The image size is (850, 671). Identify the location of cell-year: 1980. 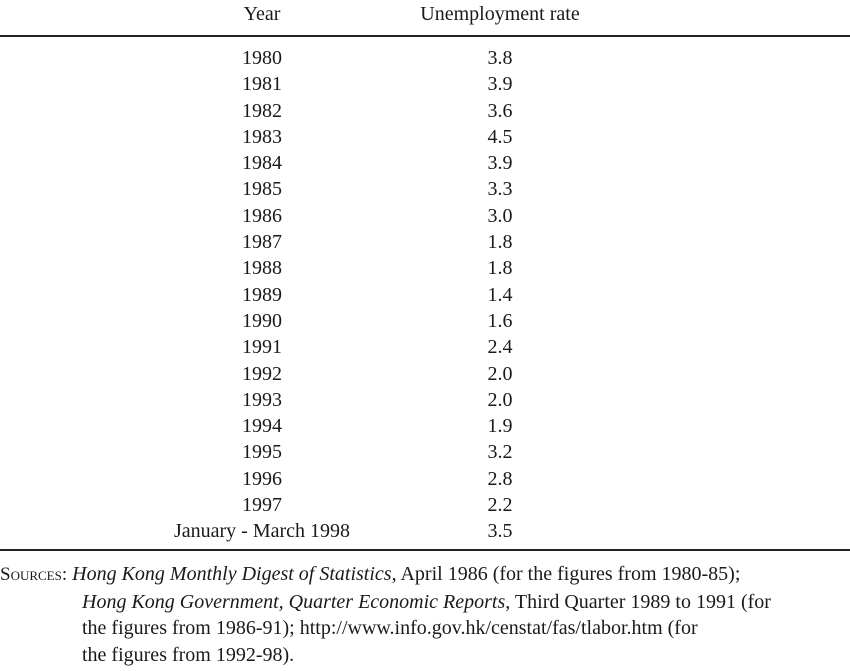
(262, 58).